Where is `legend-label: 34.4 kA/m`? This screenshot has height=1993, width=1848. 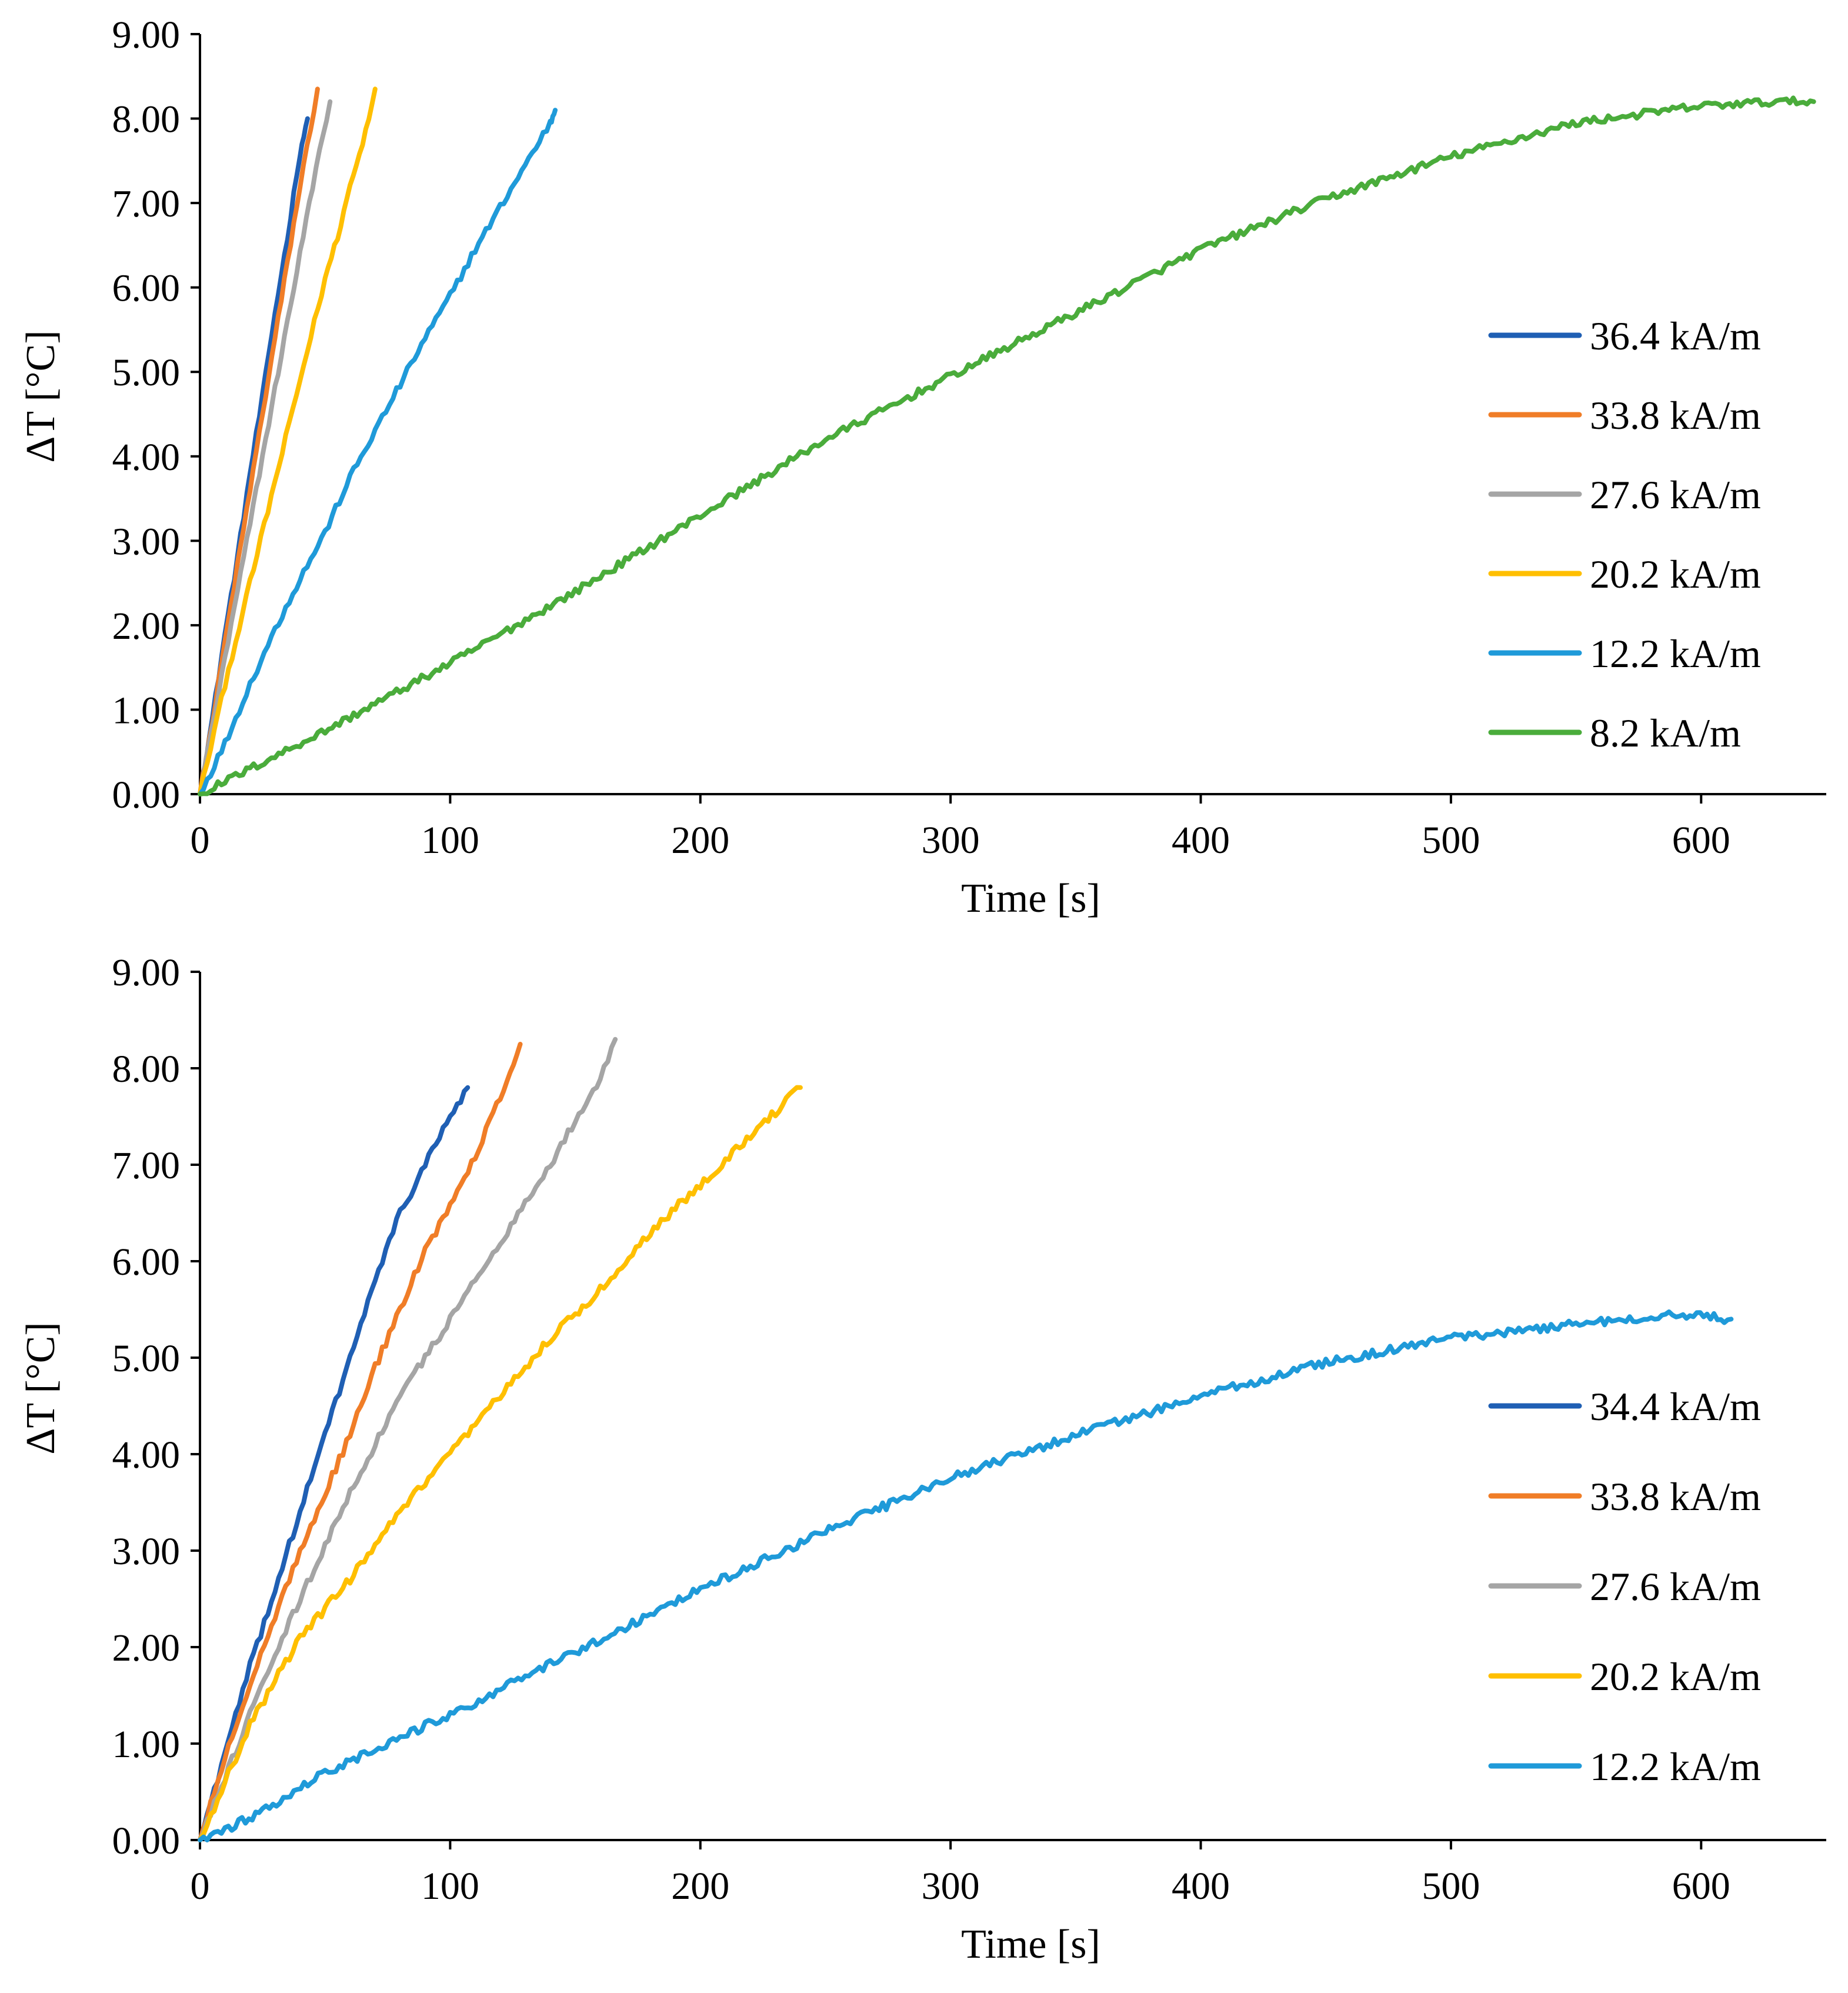 legend-label: 34.4 kA/m is located at coordinates (1675, 1407).